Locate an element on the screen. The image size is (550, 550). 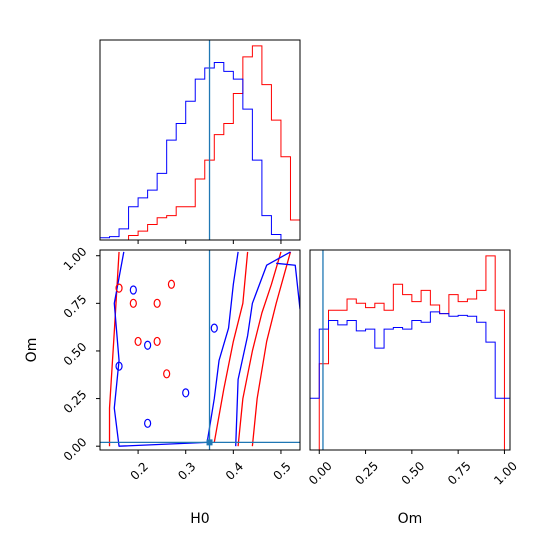
h0-histogram-panel is located at coordinates (200, 141).